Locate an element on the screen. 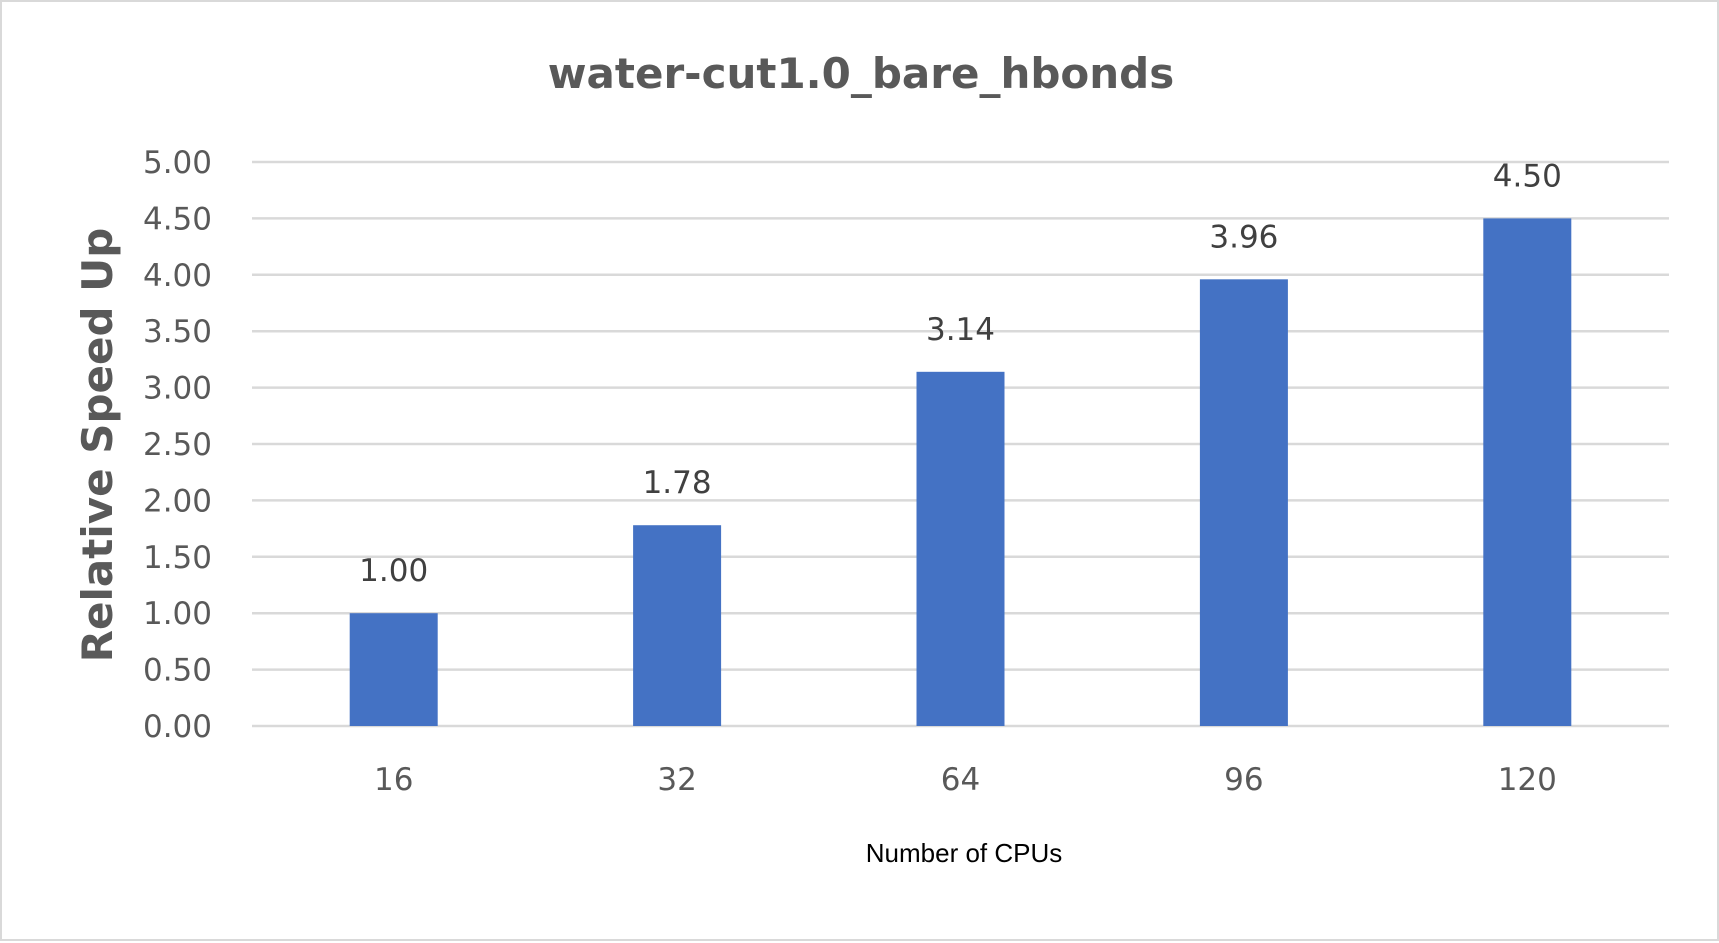  x-tick-label: 96 is located at coordinates (1243, 780).